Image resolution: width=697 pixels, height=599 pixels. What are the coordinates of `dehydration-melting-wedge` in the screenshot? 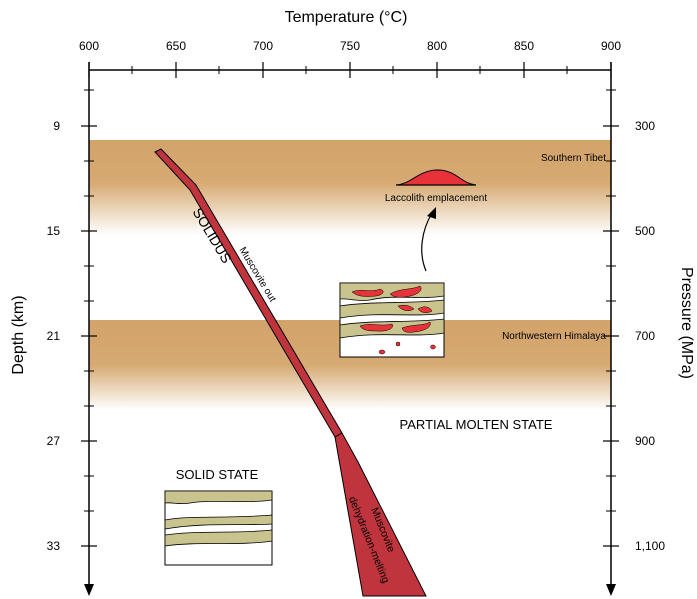 It's located at (380, 514).